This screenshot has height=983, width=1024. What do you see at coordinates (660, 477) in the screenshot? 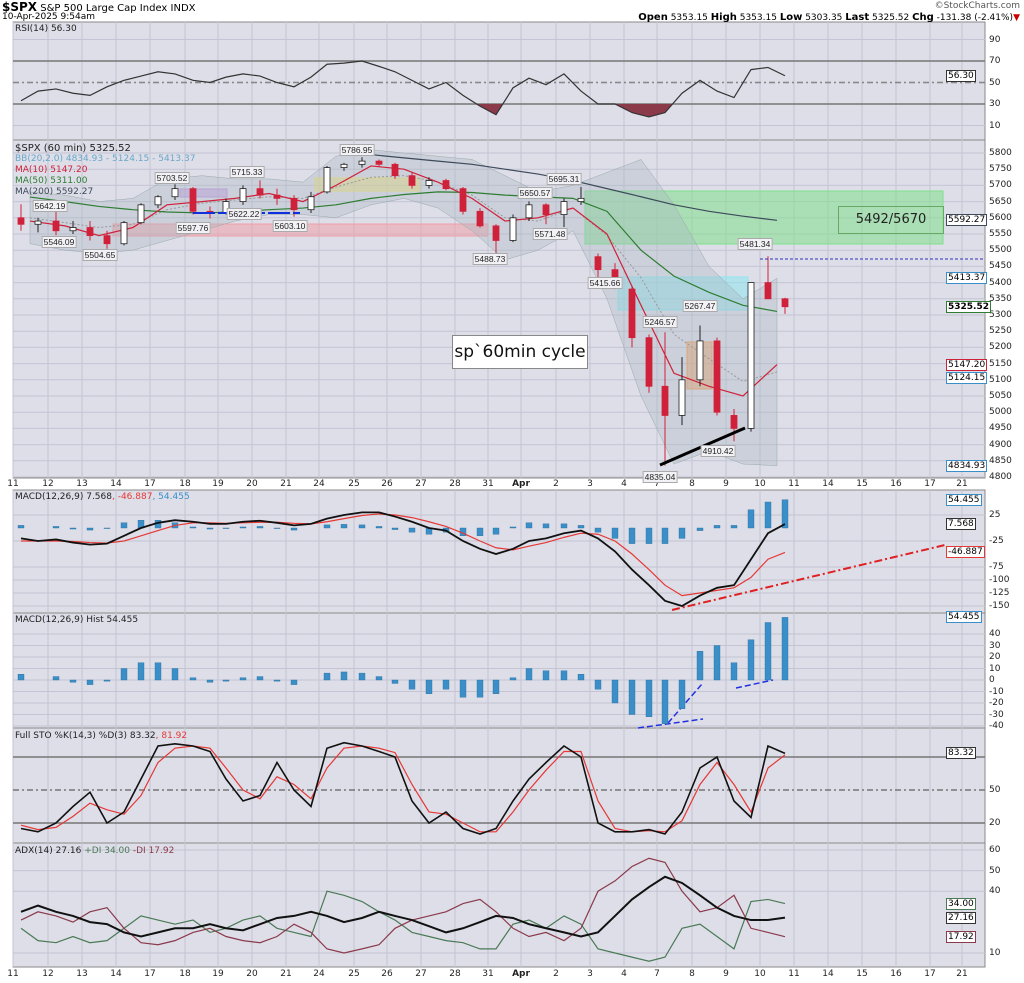
I see `price-point-label: 4835.04` at bounding box center [660, 477].